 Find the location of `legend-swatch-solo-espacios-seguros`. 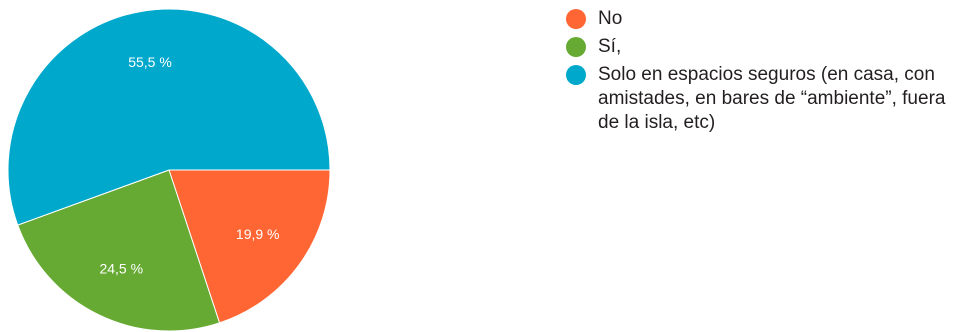

legend-swatch-solo-espacios-seguros is located at coordinates (576, 75).